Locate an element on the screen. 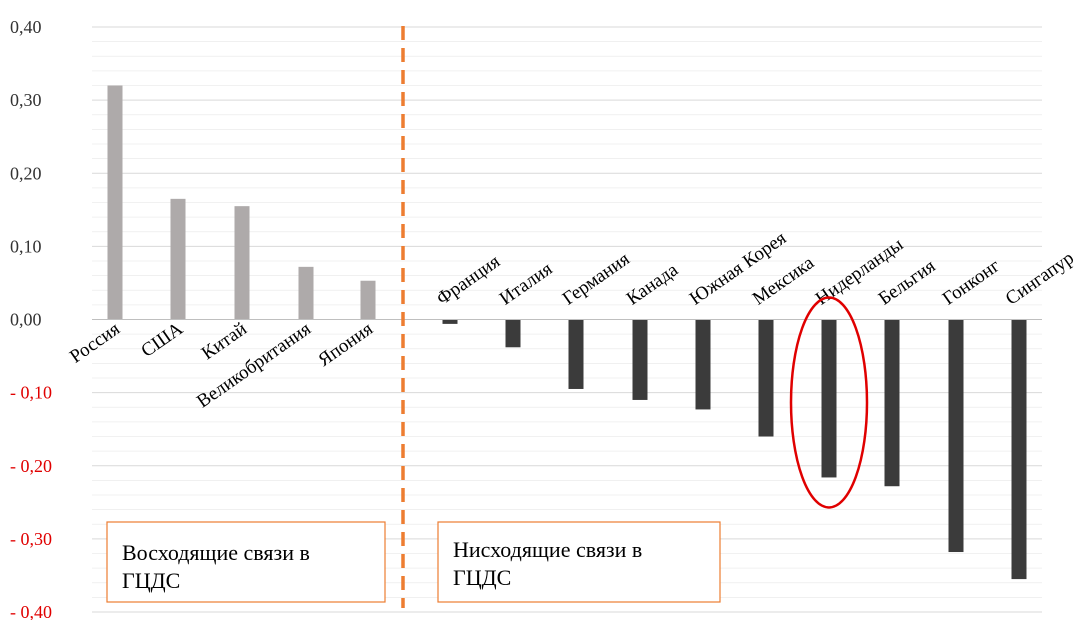 This screenshot has height=620, width=1090. y-tick-label: - 0,10 is located at coordinates (31, 393).